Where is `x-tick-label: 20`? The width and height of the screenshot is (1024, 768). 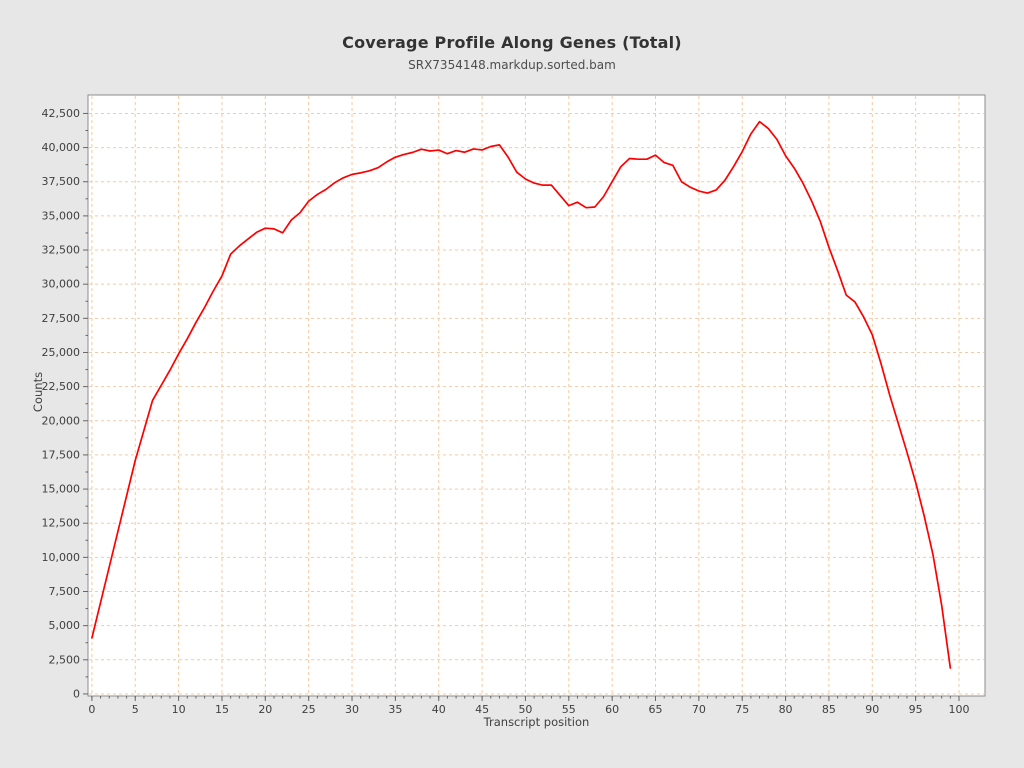 x-tick-label: 20 is located at coordinates (265, 709).